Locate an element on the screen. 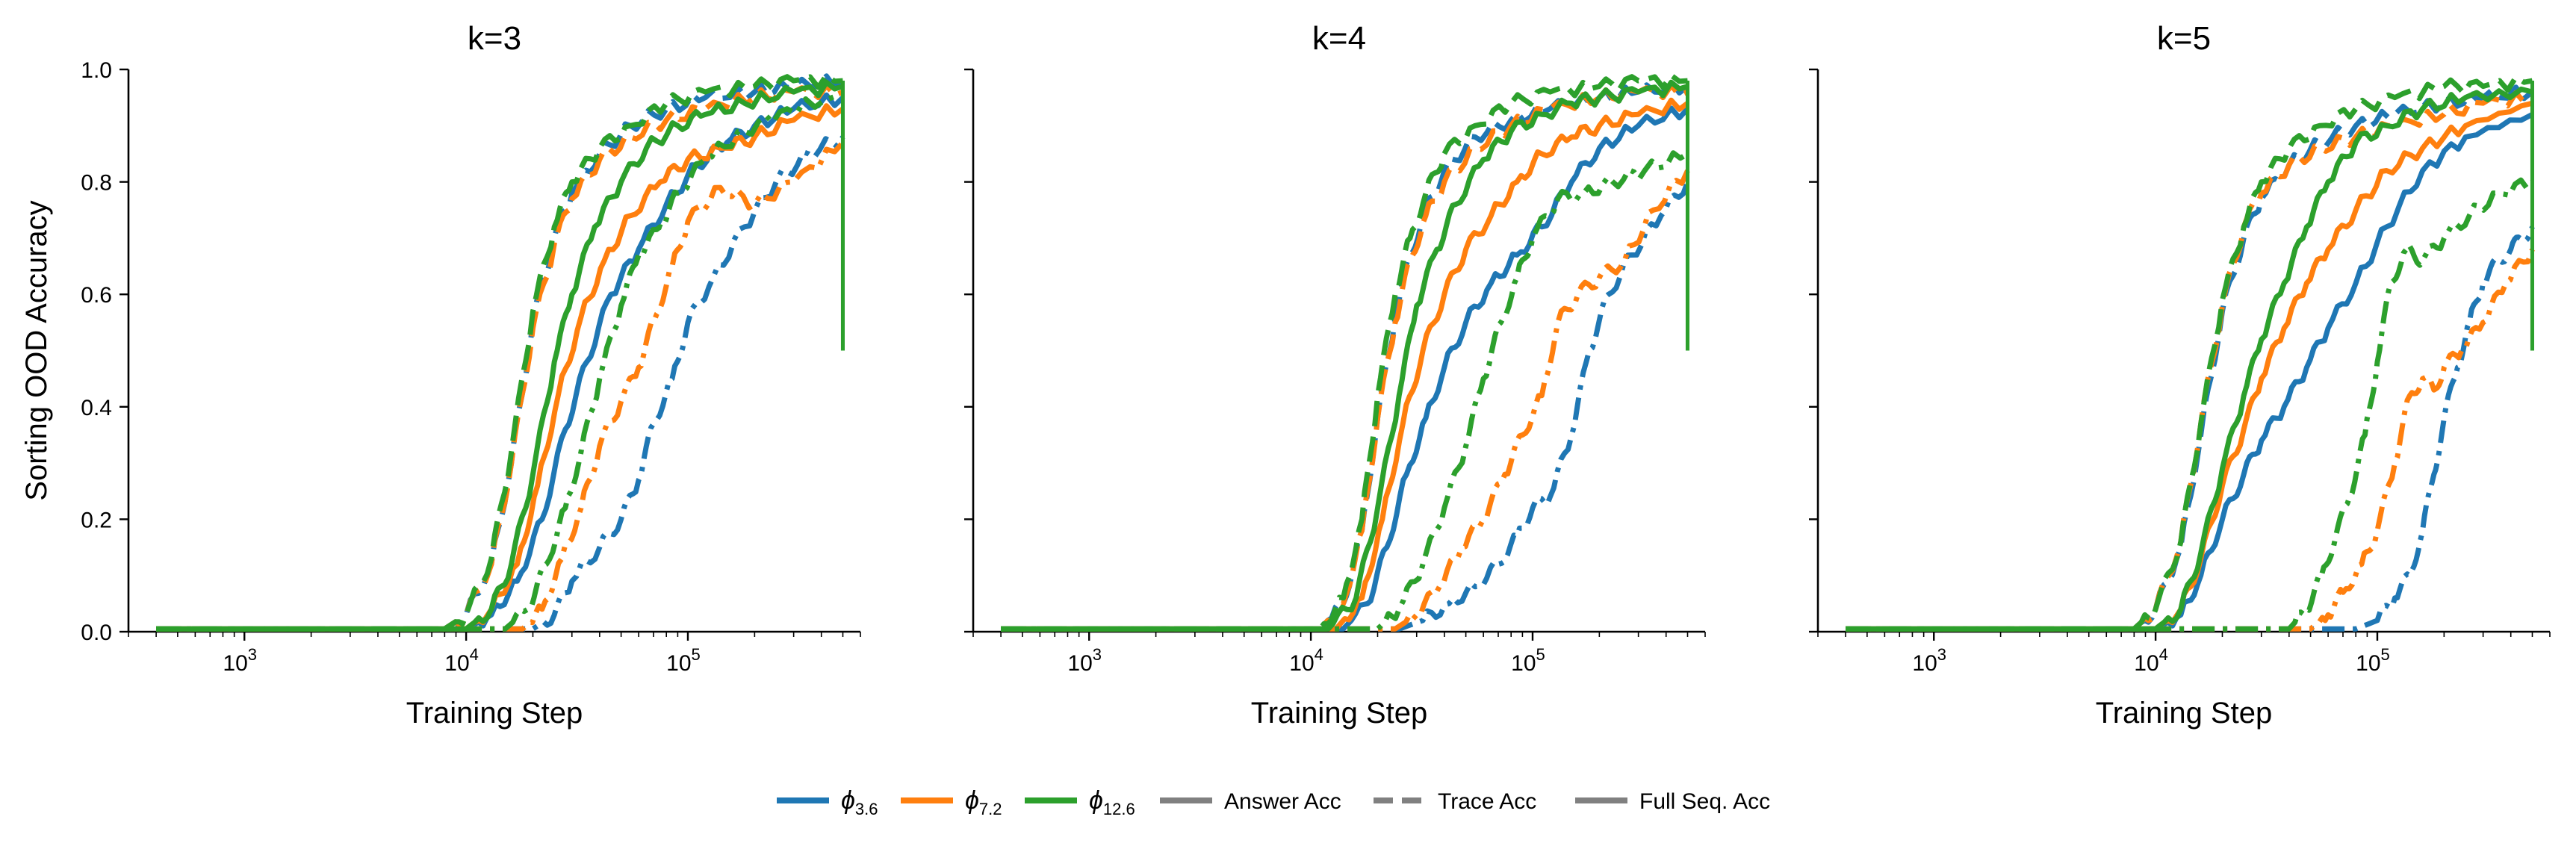  panel-title: k=4 is located at coordinates (1339, 38).